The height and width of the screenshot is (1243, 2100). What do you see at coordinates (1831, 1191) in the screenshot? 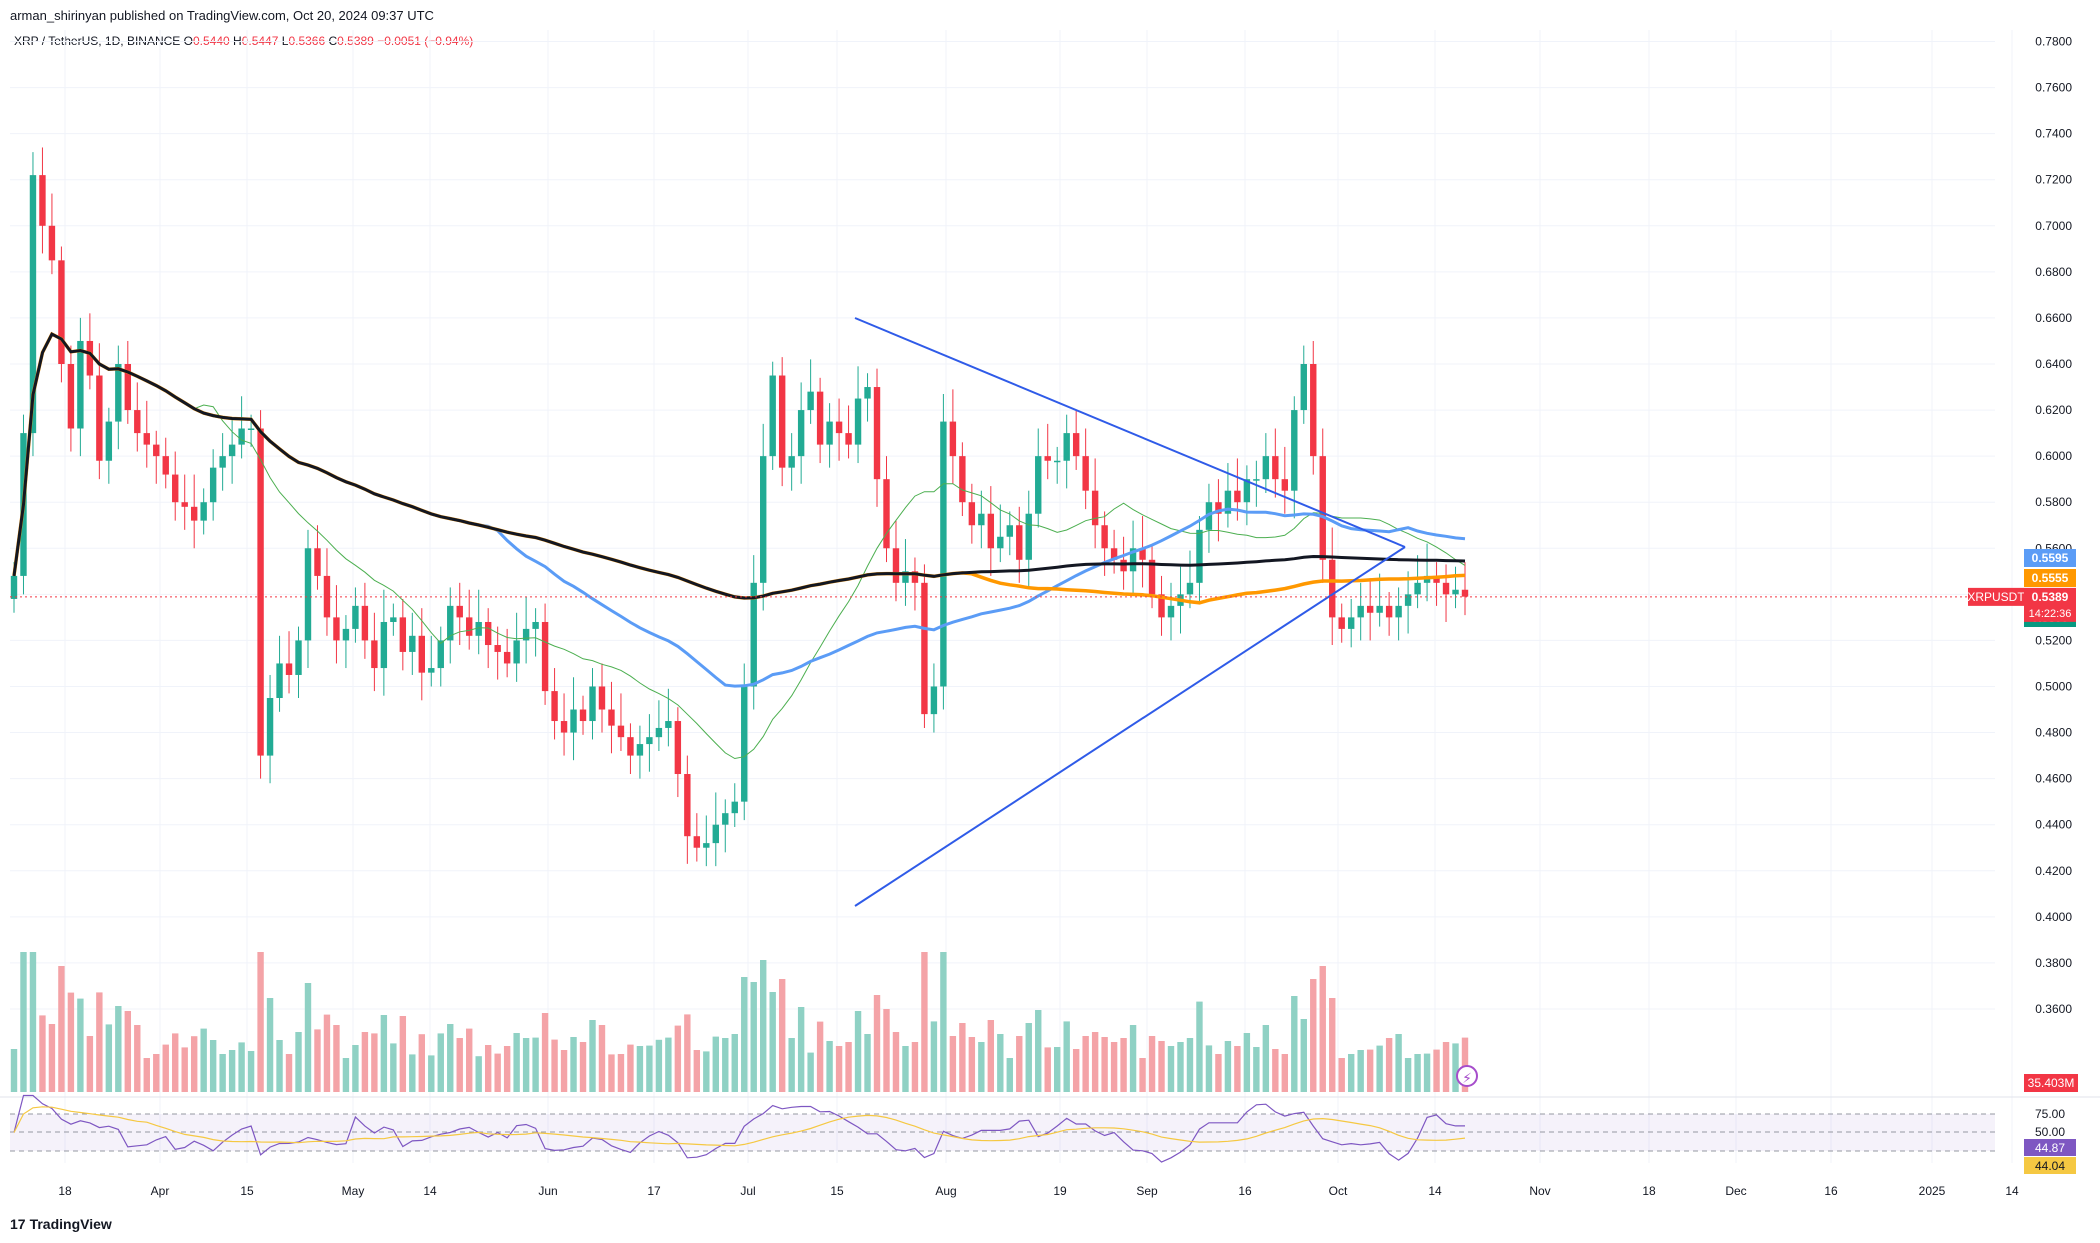
I see `time-tick-label: 16` at bounding box center [1831, 1191].